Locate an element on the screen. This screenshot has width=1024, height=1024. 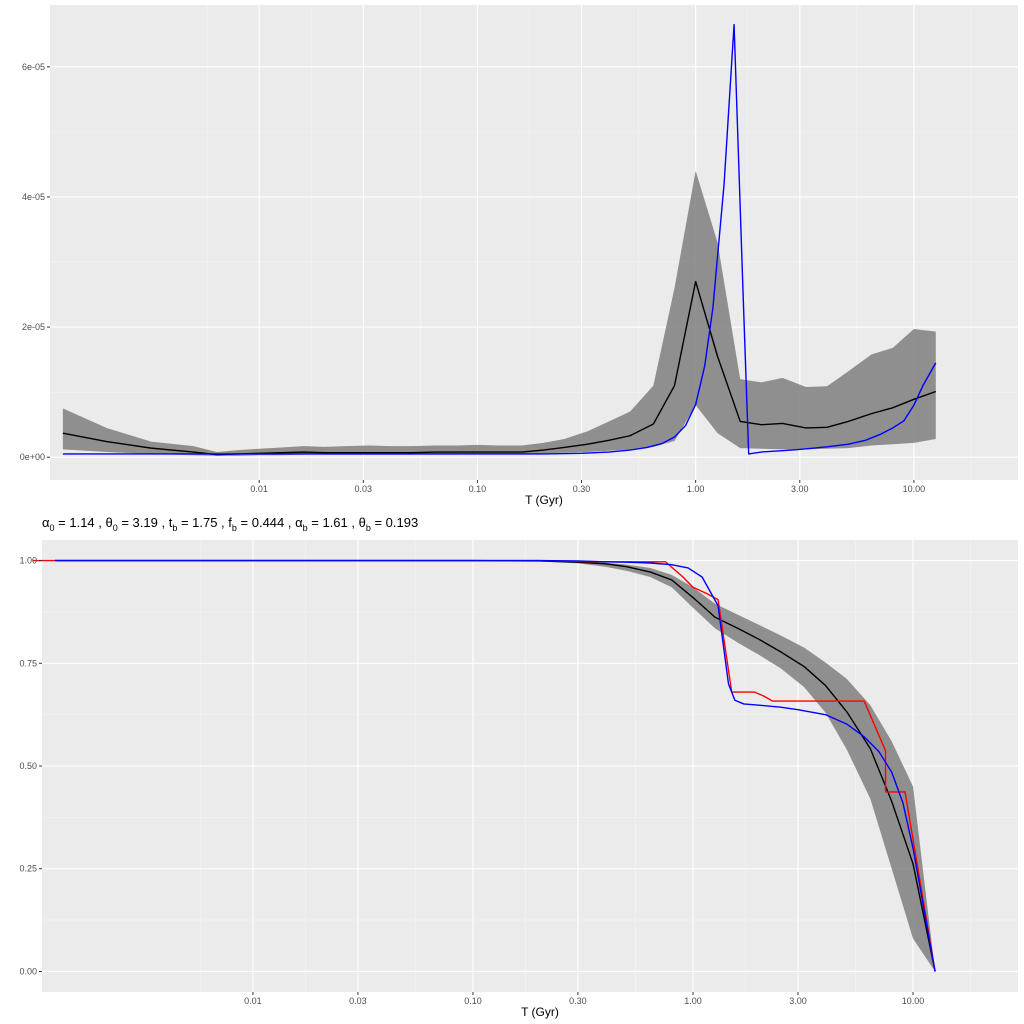
caption-value: = 1.14 , is located at coordinates (80, 522).